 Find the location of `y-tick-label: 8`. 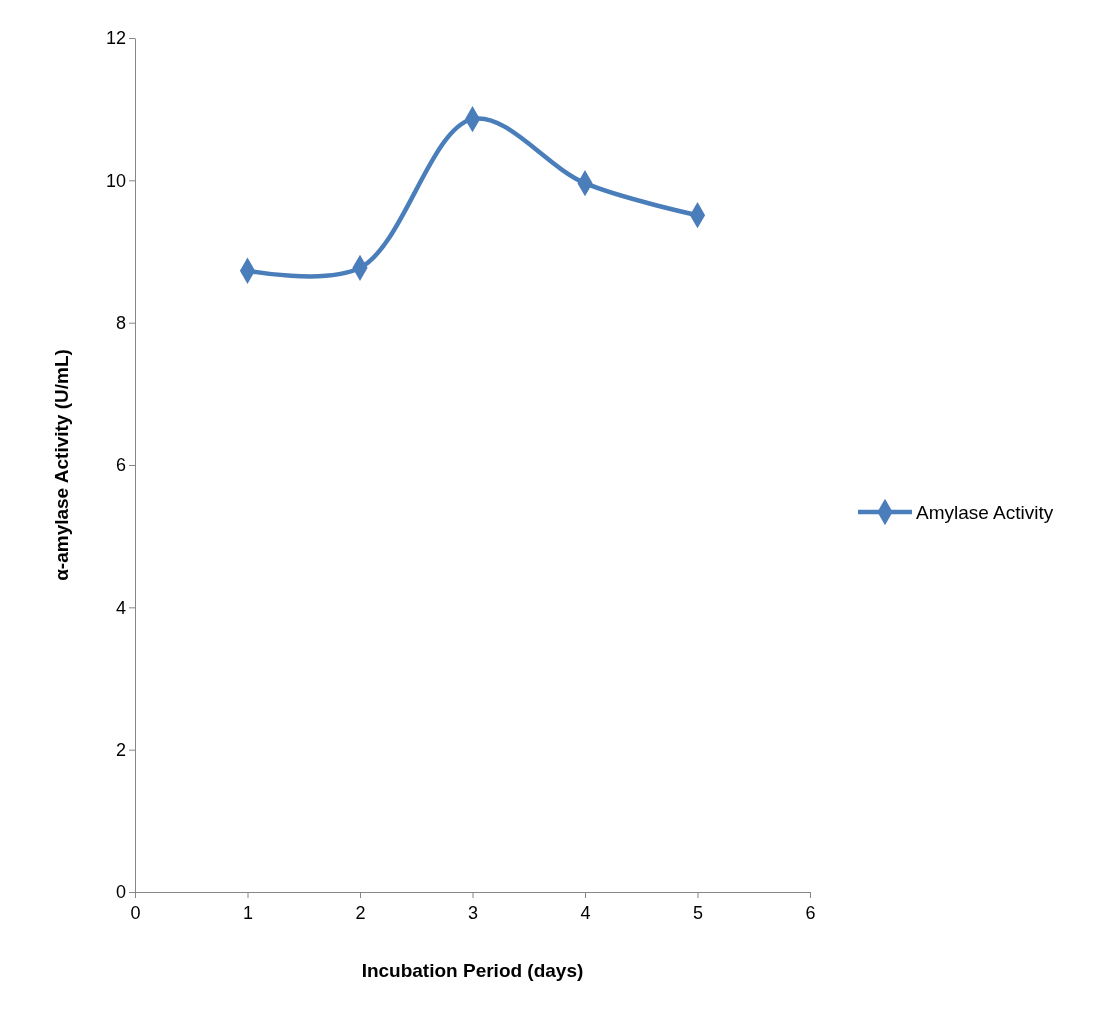

y-tick-label: 8 is located at coordinates (120, 322).